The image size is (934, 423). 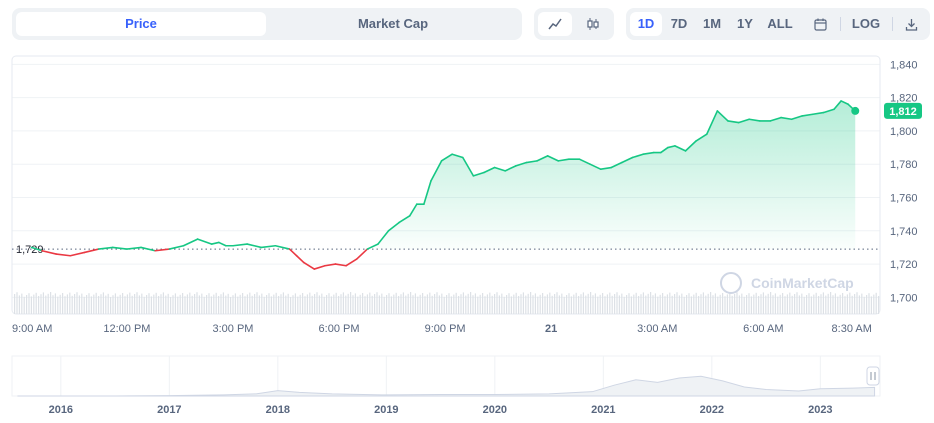 I want to click on y-tick-label: 1,720, so click(x=904, y=265).